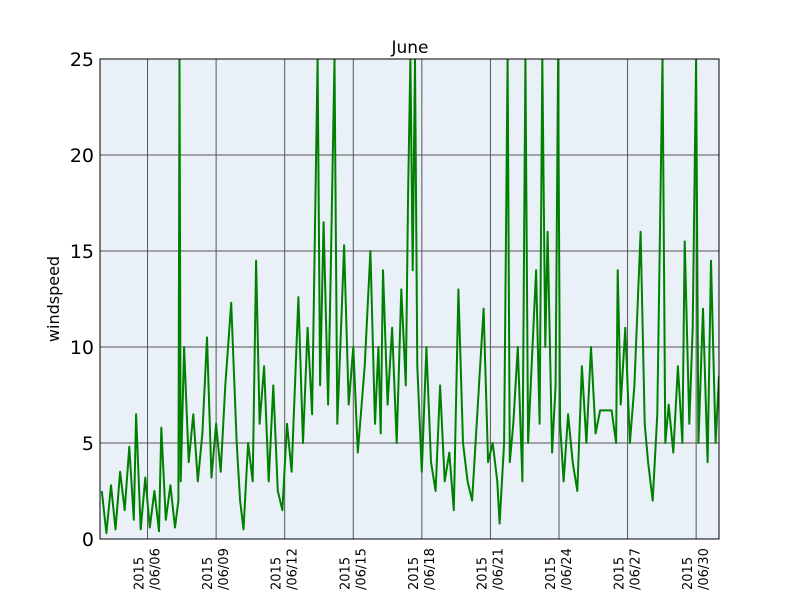 The height and width of the screenshot is (604, 800). Describe the element at coordinates (353, 569) in the screenshot. I see `x-tick-label: 2015/06/15` at that location.